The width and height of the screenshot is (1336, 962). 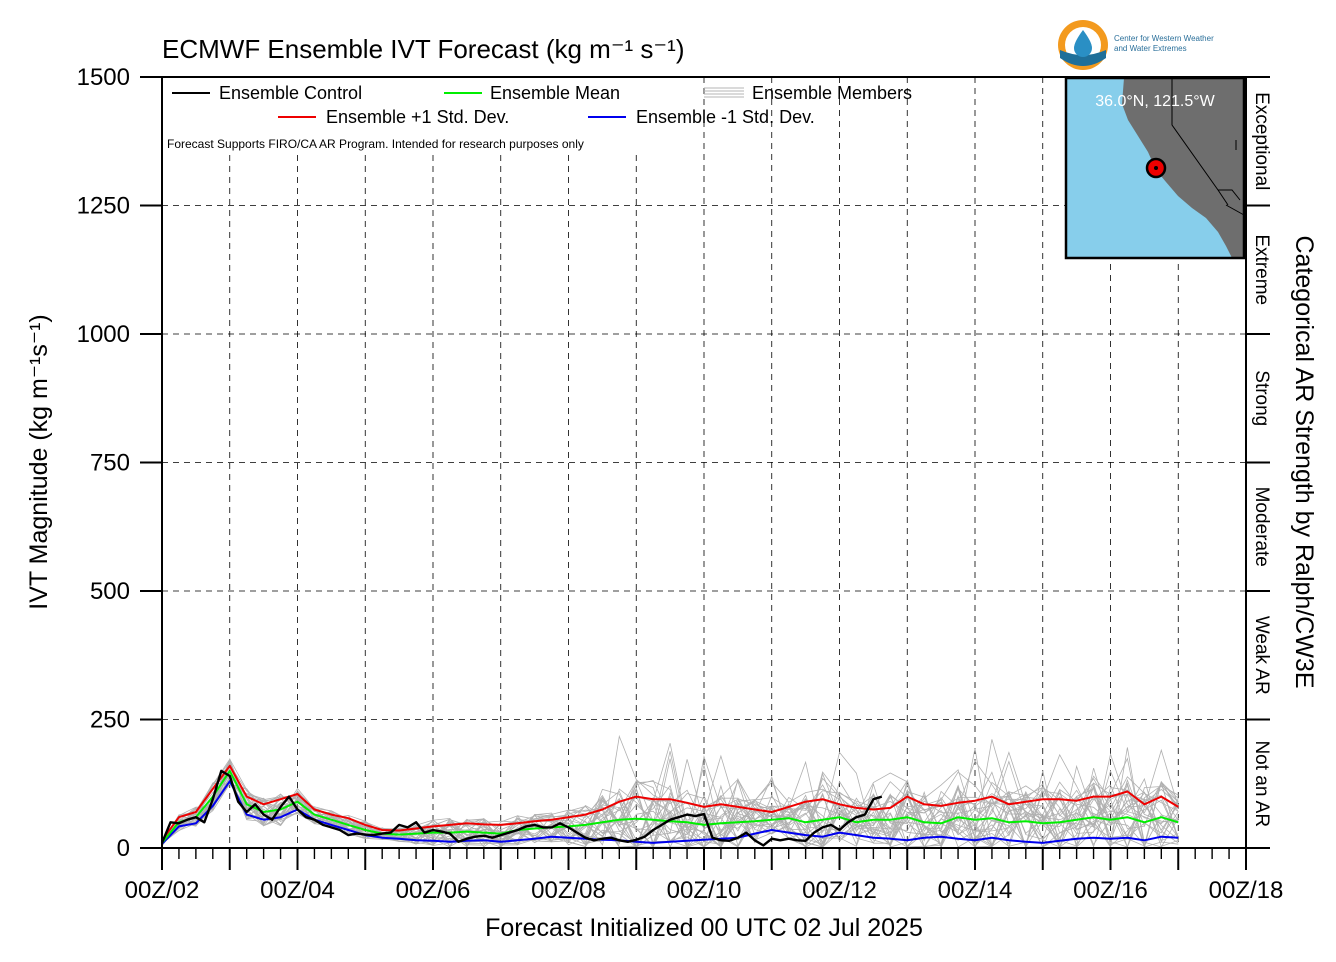 I want to click on legend-entry-minus-std: Ensemble -1 Std. Dev., so click(x=725, y=117).